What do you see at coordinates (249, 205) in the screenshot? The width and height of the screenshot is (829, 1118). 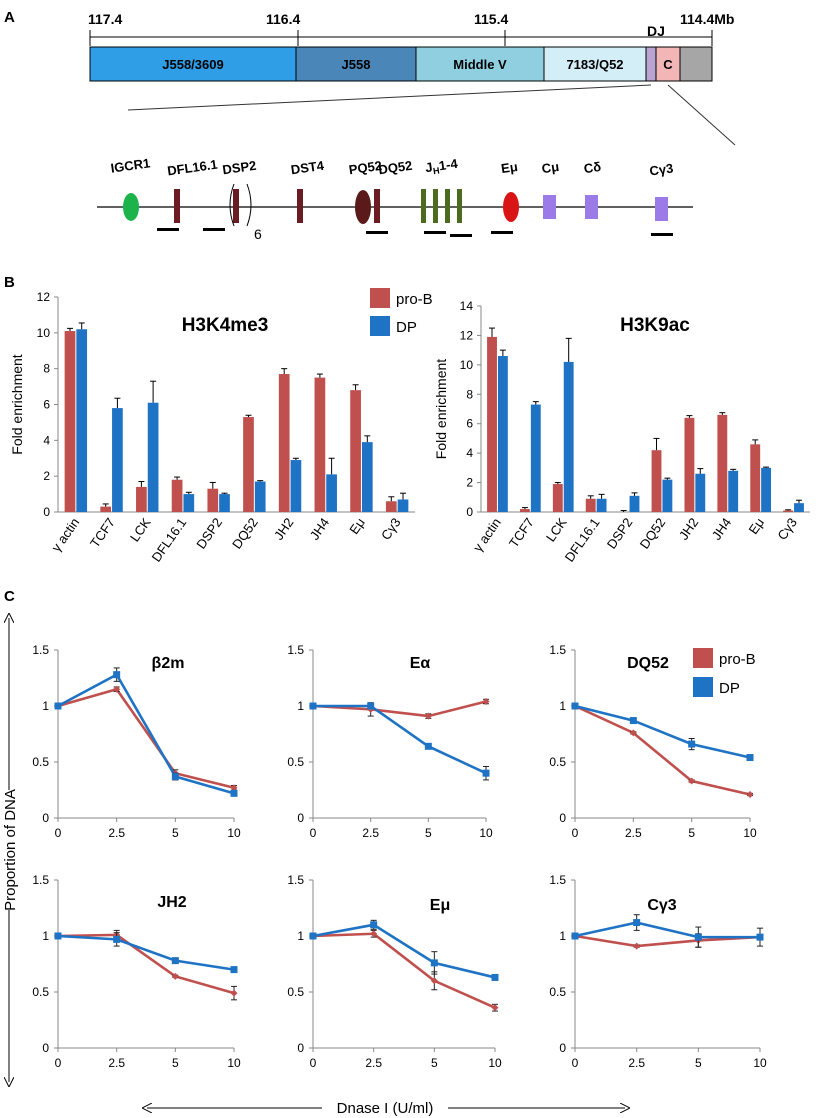 I see `dsp2-bracket-right` at bounding box center [249, 205].